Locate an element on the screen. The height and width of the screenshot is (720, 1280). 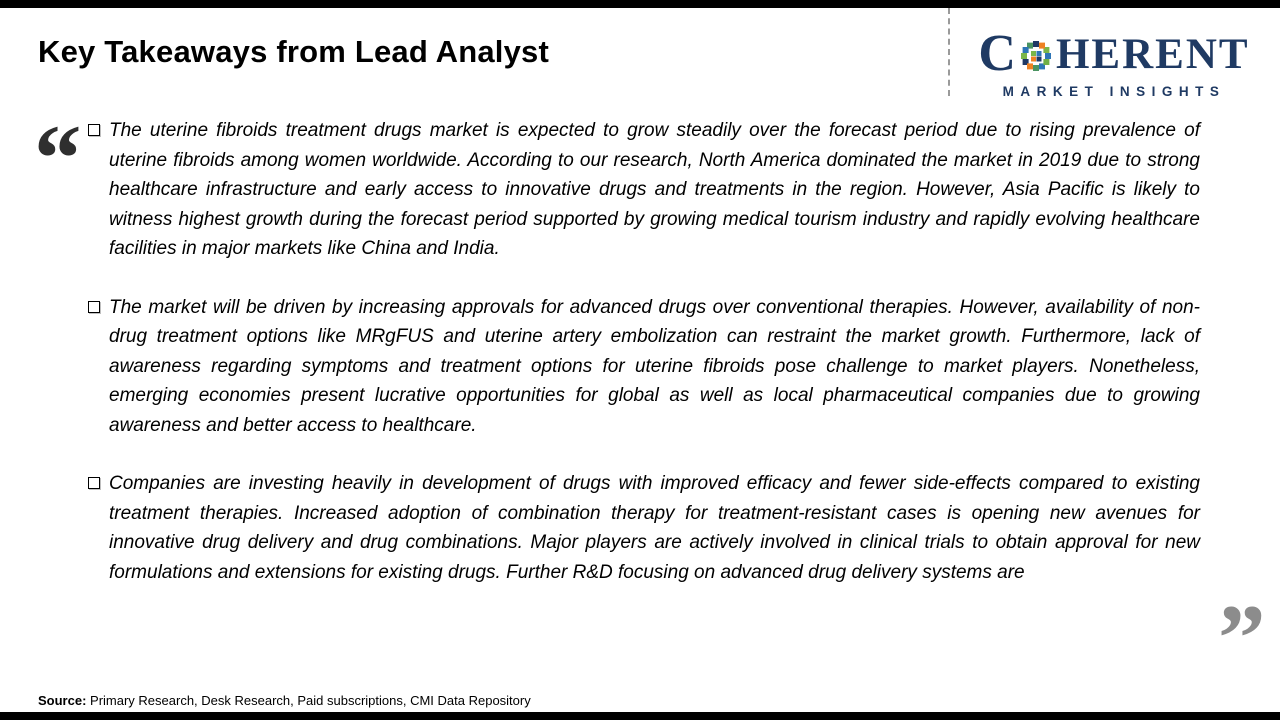
close-quote-icon: ” is located at coordinates (1242, 638).